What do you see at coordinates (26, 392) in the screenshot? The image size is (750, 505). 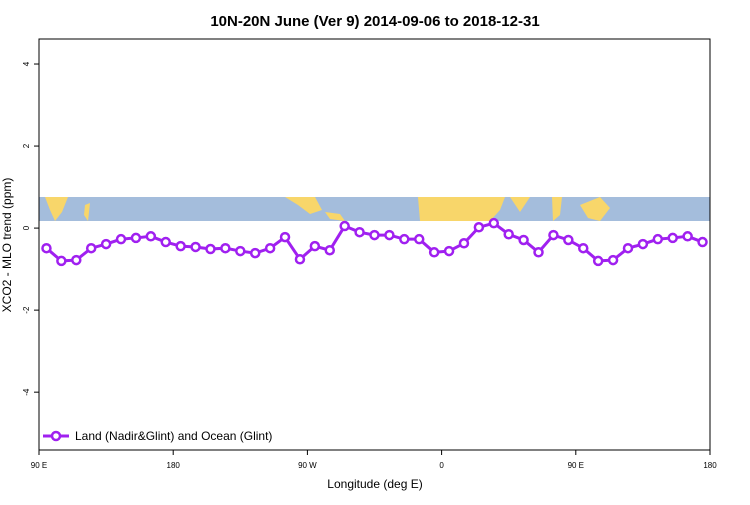 I see `y-tick-label: -4` at bounding box center [26, 392].